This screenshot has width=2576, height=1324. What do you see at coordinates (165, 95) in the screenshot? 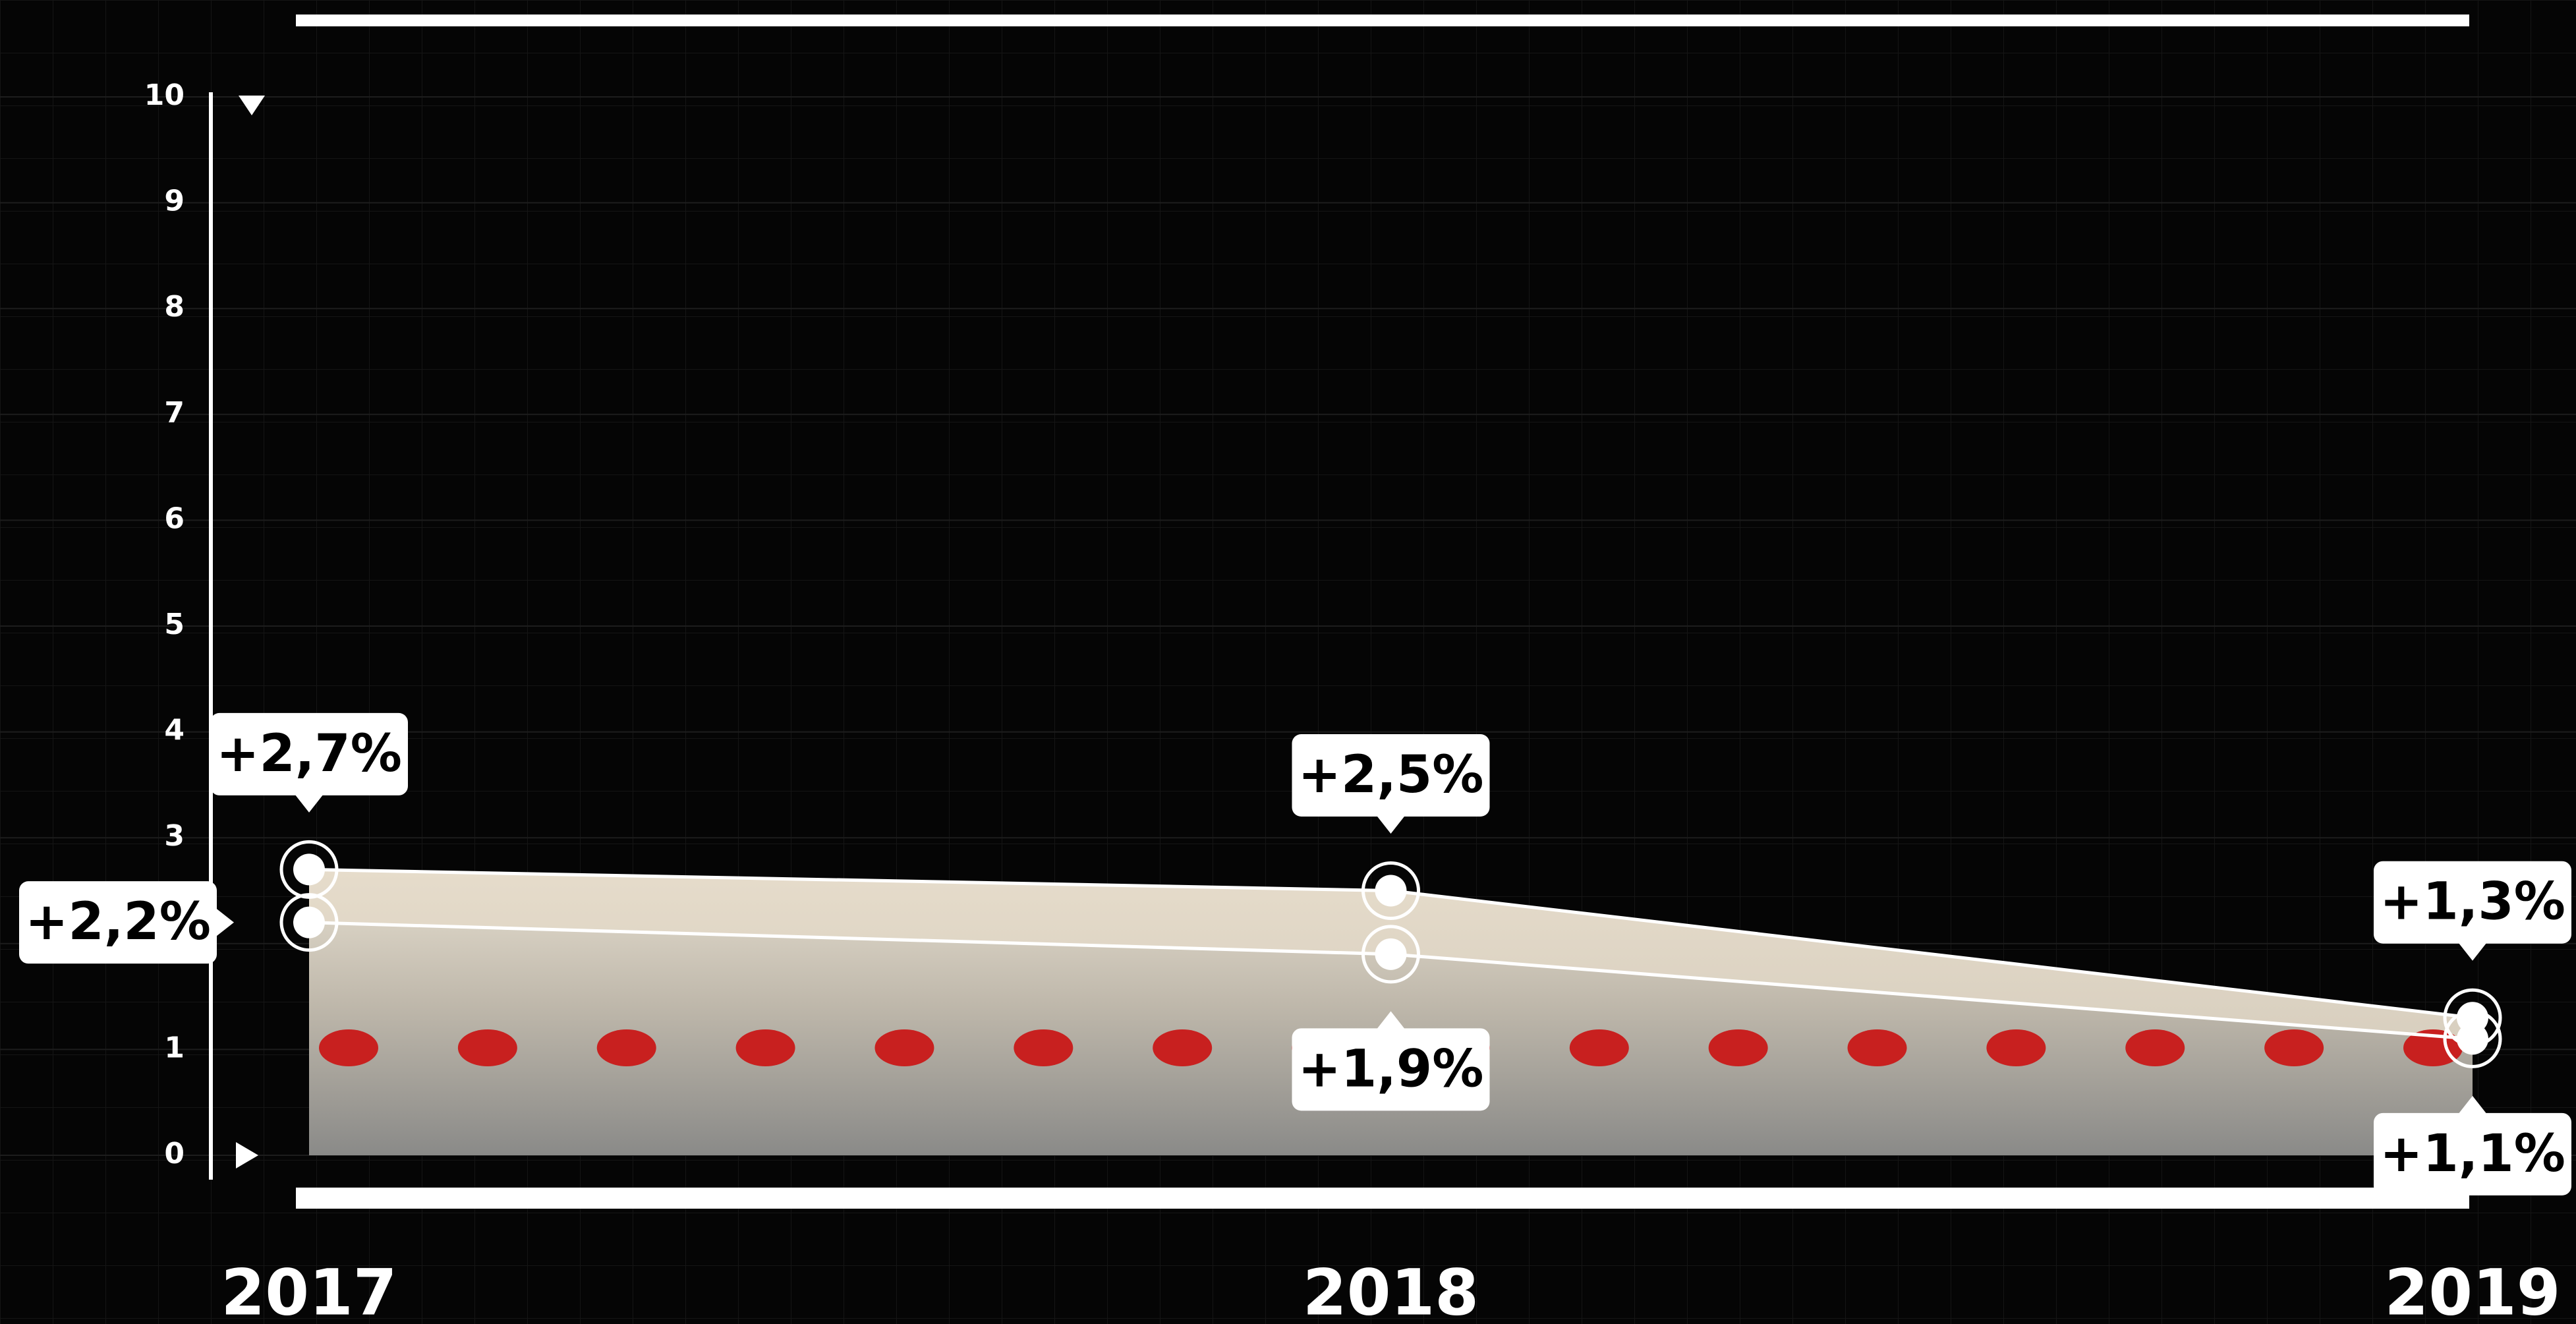
I see `y-tick-label: 10` at bounding box center [165, 95].